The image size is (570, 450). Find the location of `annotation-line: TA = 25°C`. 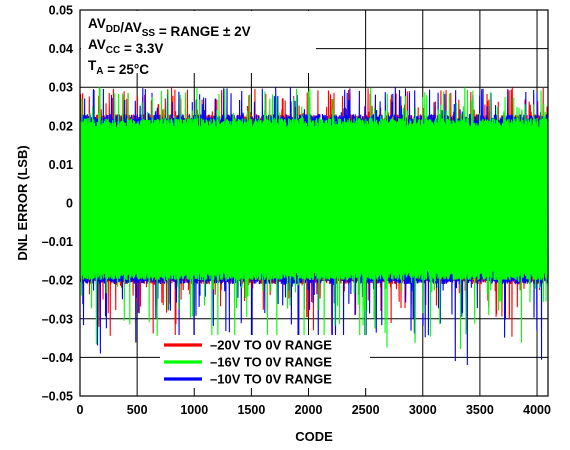

annotation-line: TA = 25°C is located at coordinates (118, 67).